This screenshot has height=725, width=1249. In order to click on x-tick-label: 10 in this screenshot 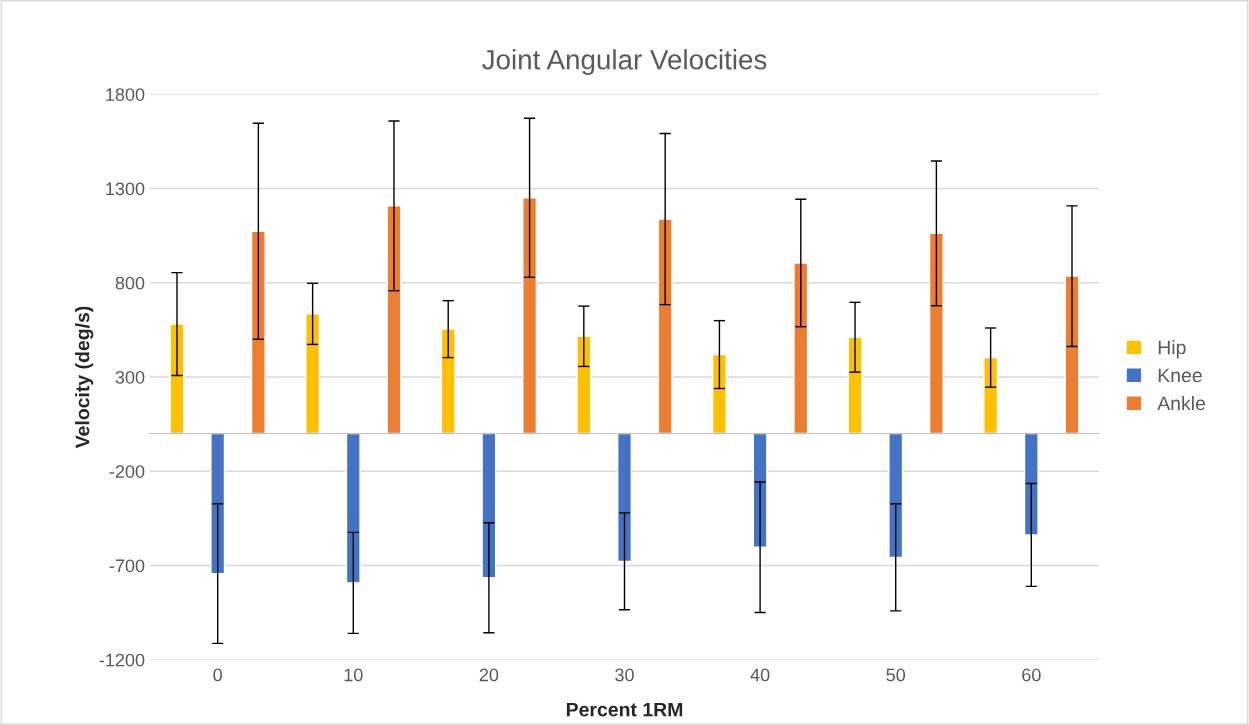, I will do `click(353, 675)`.